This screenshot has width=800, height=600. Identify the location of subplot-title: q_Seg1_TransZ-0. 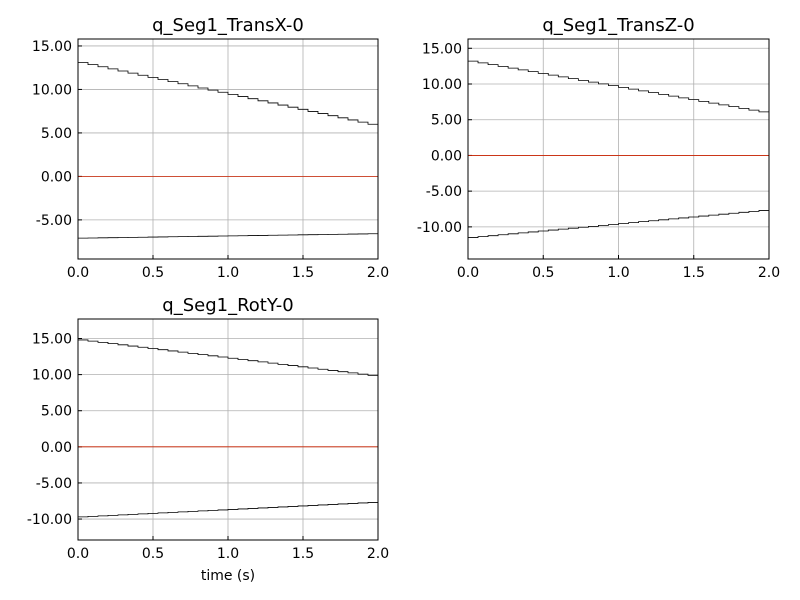
(618, 25).